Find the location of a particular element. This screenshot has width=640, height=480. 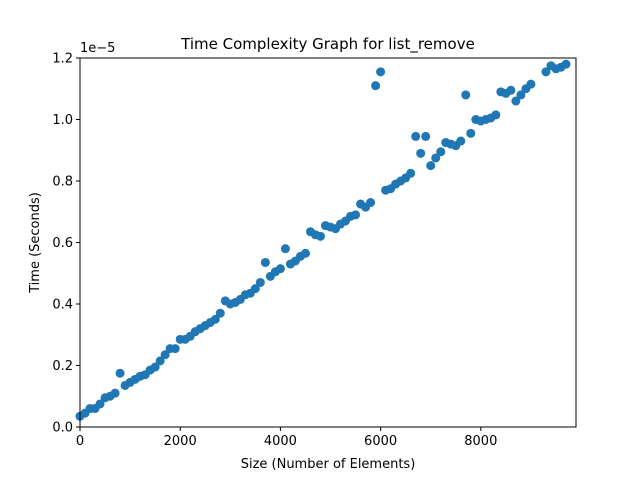

x-tick-label: 2000 is located at coordinates (180, 441).